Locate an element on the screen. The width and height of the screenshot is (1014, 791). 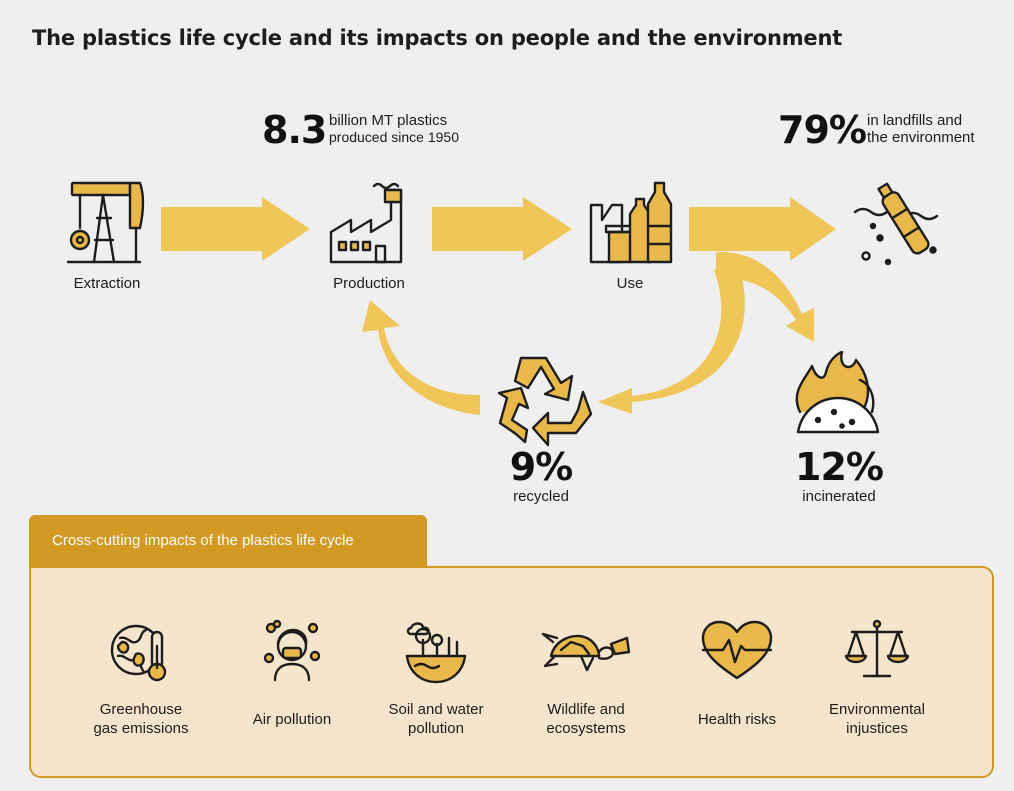
packaging-icon is located at coordinates (631, 222).